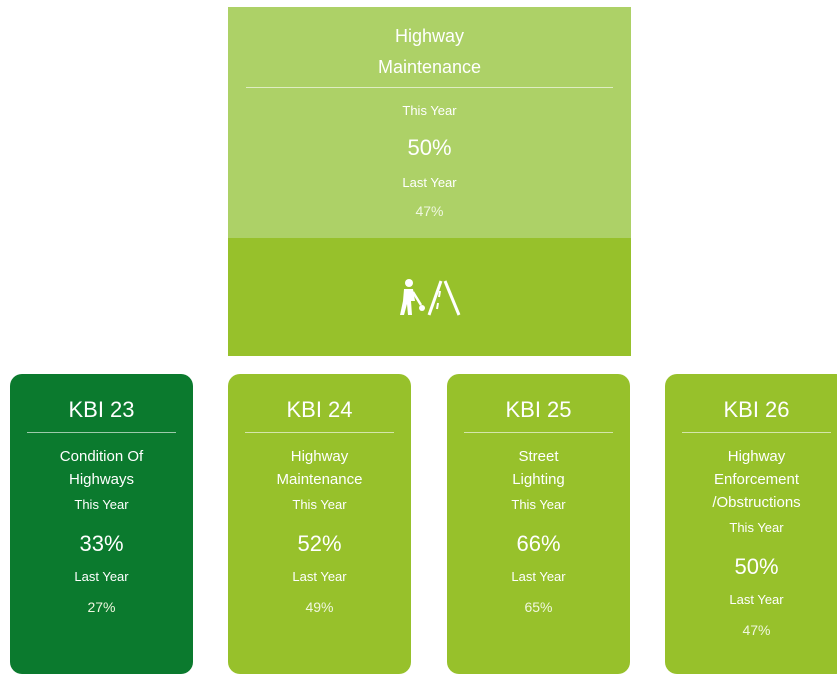  I want to click on title-line: Highway, so click(429, 36).